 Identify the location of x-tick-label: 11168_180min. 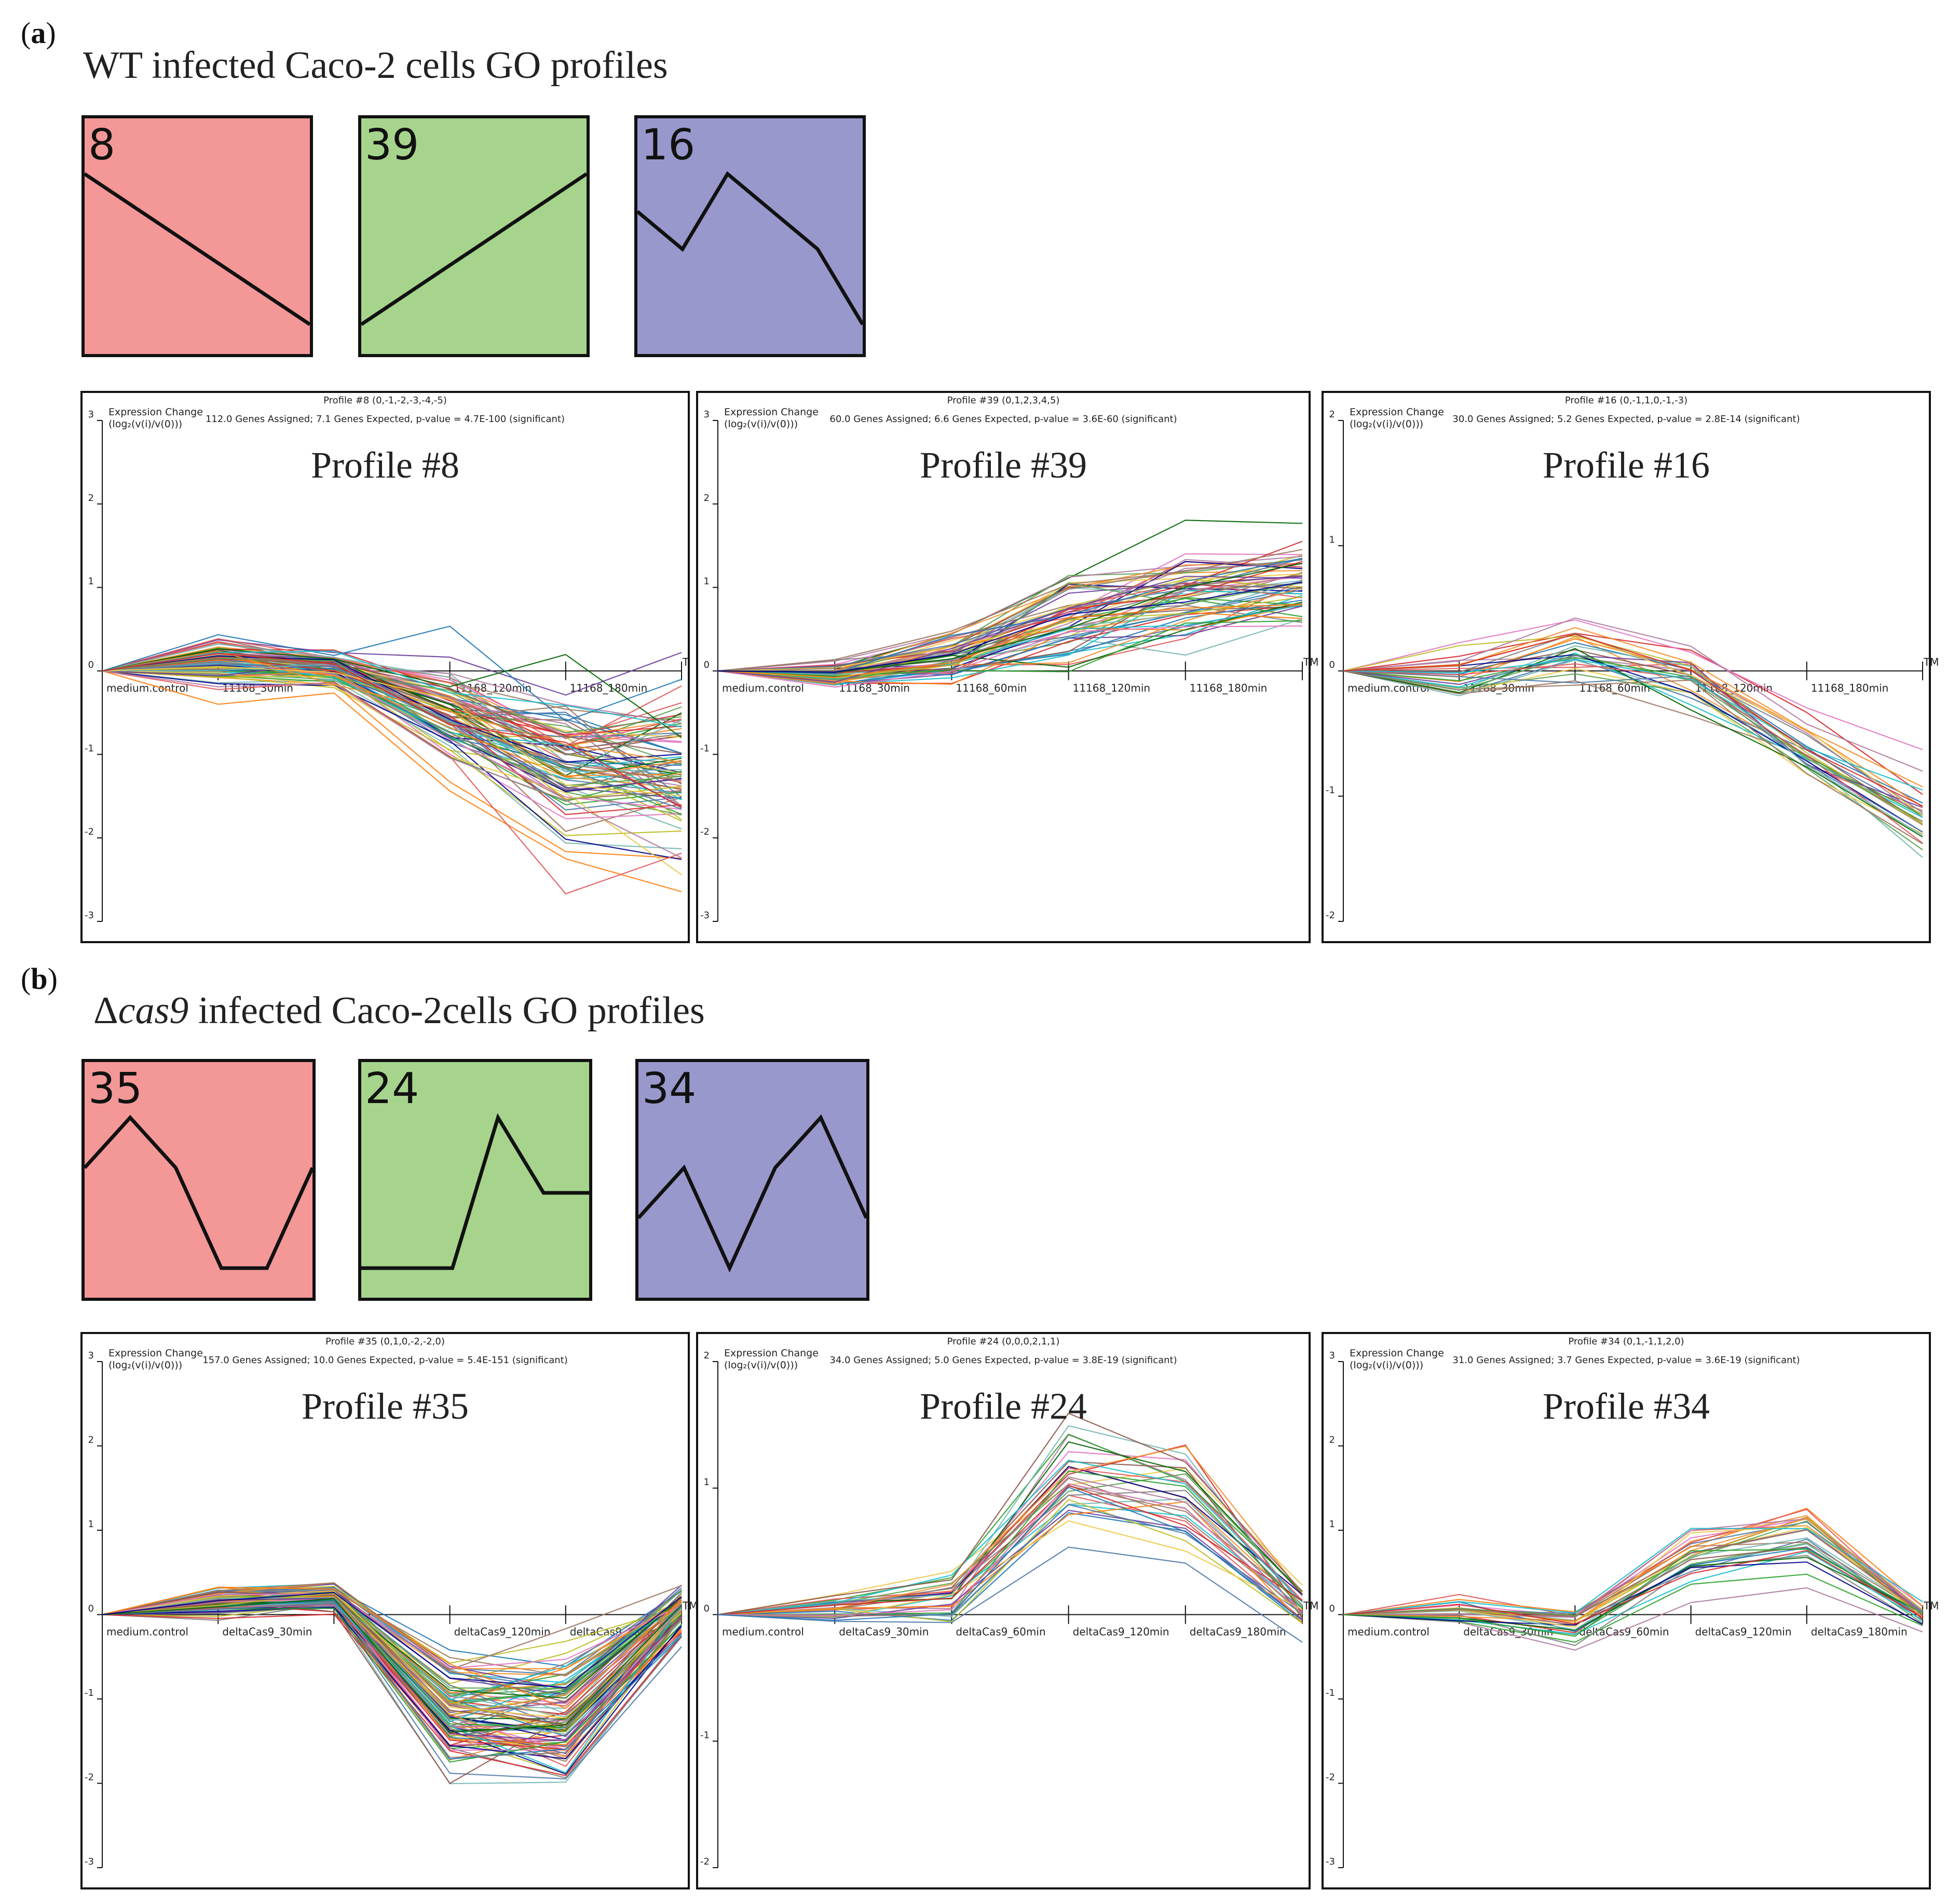
(1850, 688).